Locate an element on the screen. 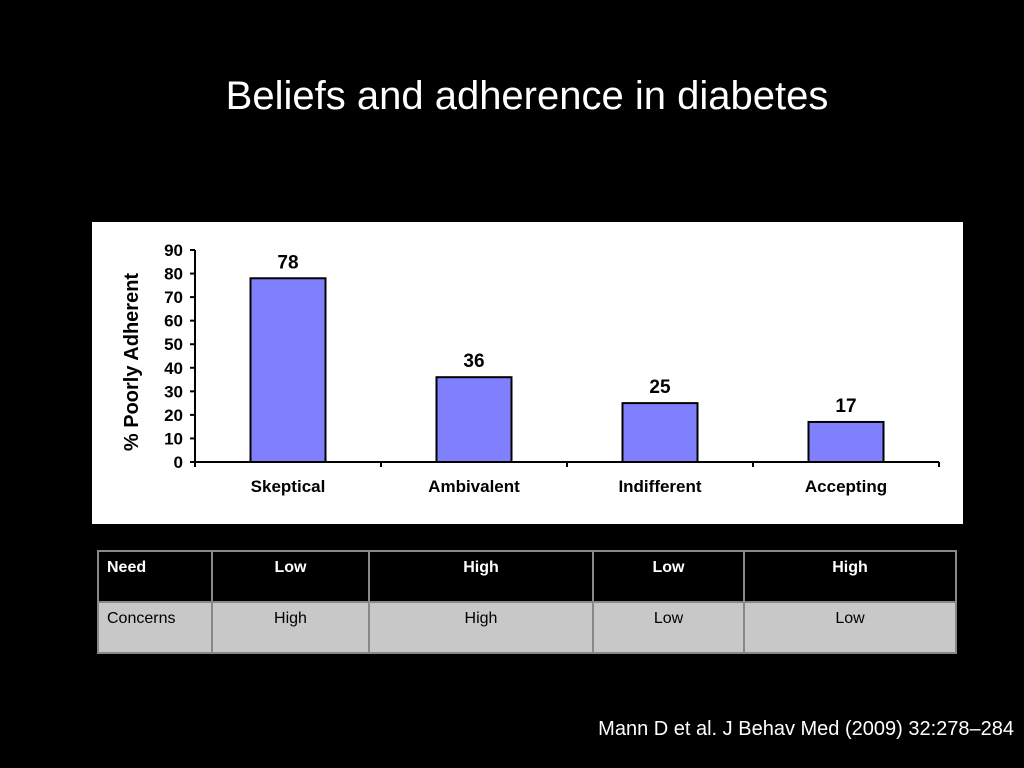 This screenshot has width=1024, height=768. x-tick-label-ambivalent: Ambivalent is located at coordinates (474, 486).